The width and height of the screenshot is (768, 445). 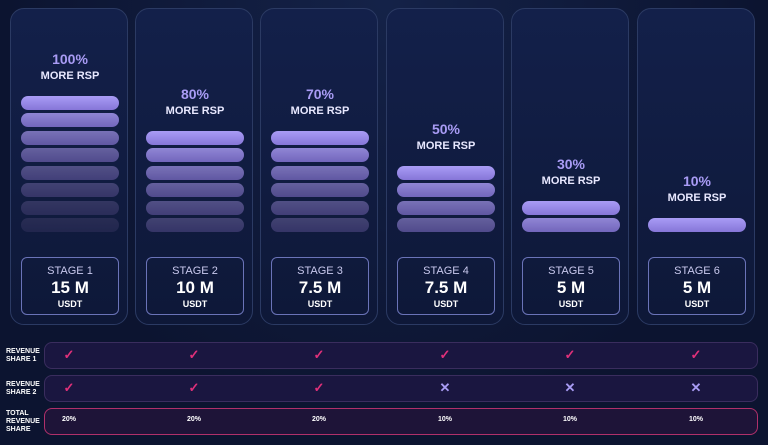 I want to click on stage-card: 70% MORE RSP STAGE 3 7.5 M USDT, so click(x=319, y=166).